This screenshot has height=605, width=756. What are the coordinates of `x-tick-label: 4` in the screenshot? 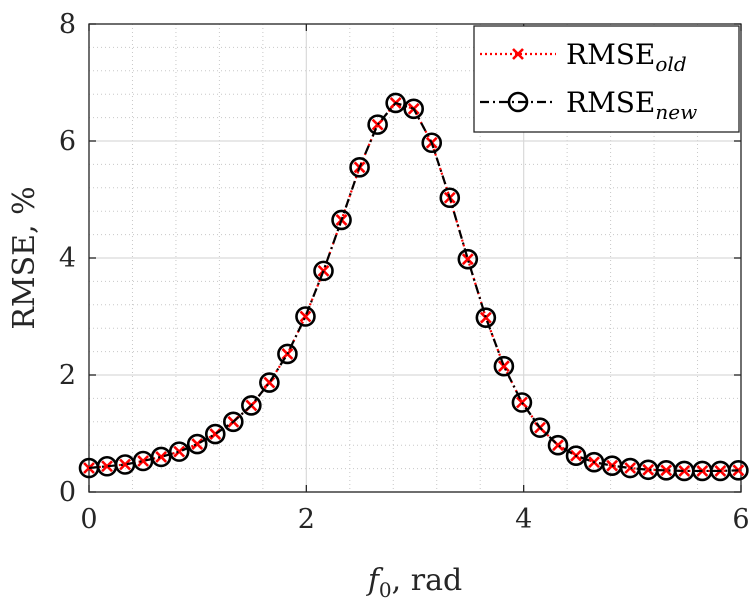 It's located at (523, 519).